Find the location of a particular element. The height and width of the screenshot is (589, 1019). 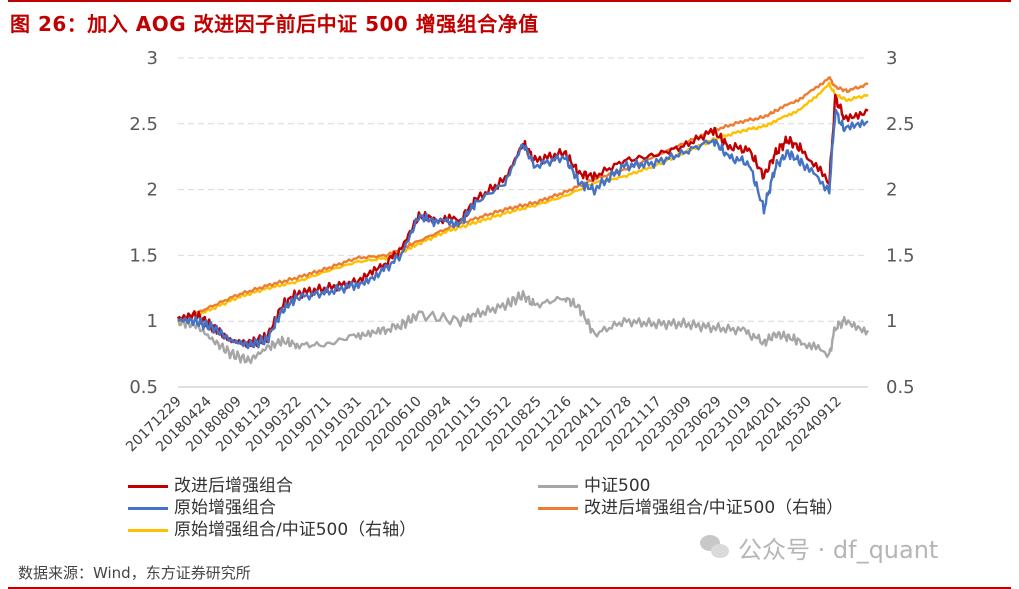

legend-label: 中证500 is located at coordinates (617, 486).